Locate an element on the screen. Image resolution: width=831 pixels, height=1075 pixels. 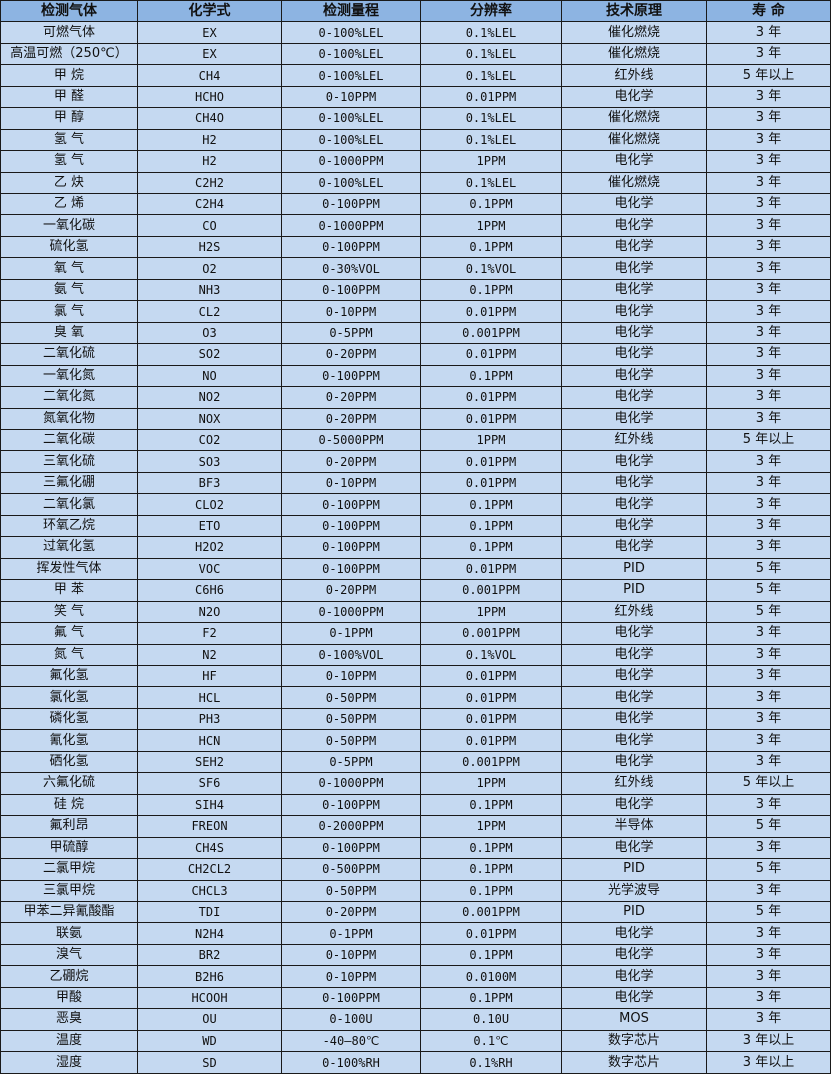
table-row: 联氨 N2H4 0-1PPM 0.01PPM 电化学 3 年 is located at coordinates (415, 933).